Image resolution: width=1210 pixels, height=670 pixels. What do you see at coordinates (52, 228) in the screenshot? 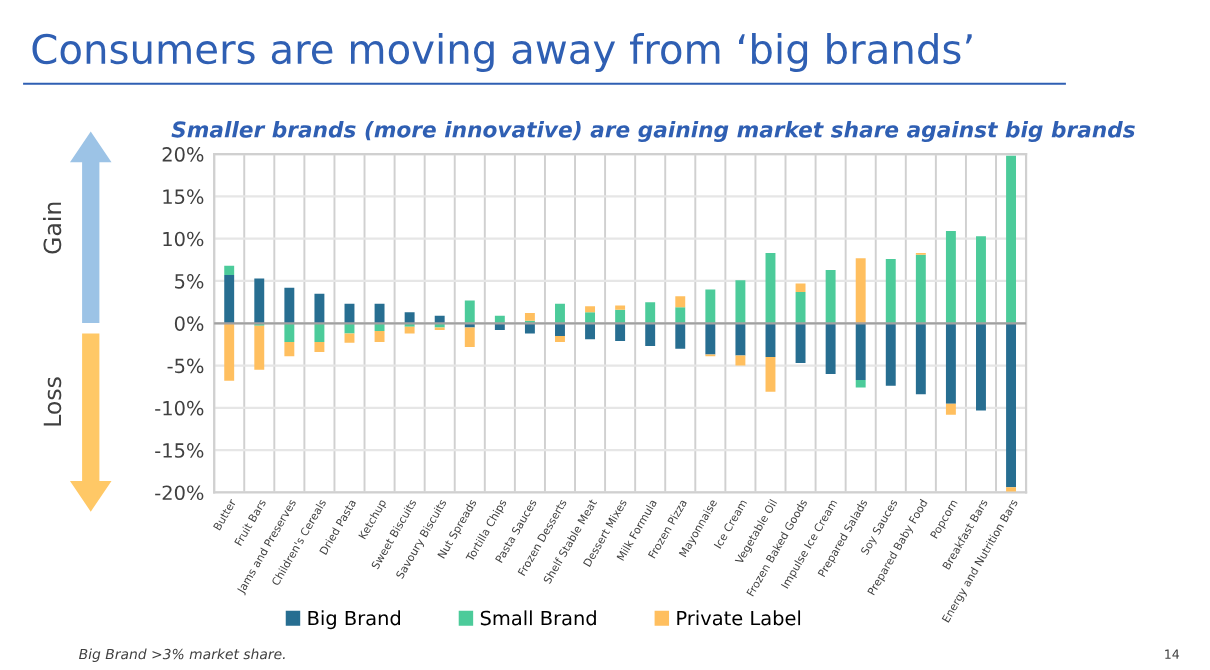
I see `text: Gain` at bounding box center [52, 228].